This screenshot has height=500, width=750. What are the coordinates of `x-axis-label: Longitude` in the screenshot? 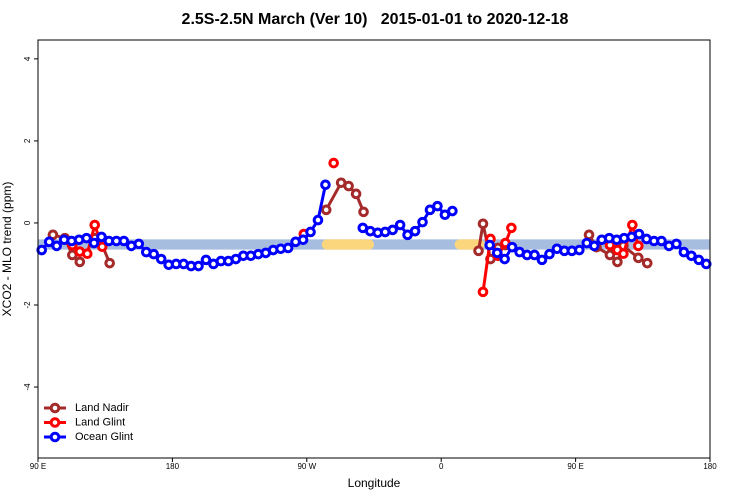 It's located at (374, 483).